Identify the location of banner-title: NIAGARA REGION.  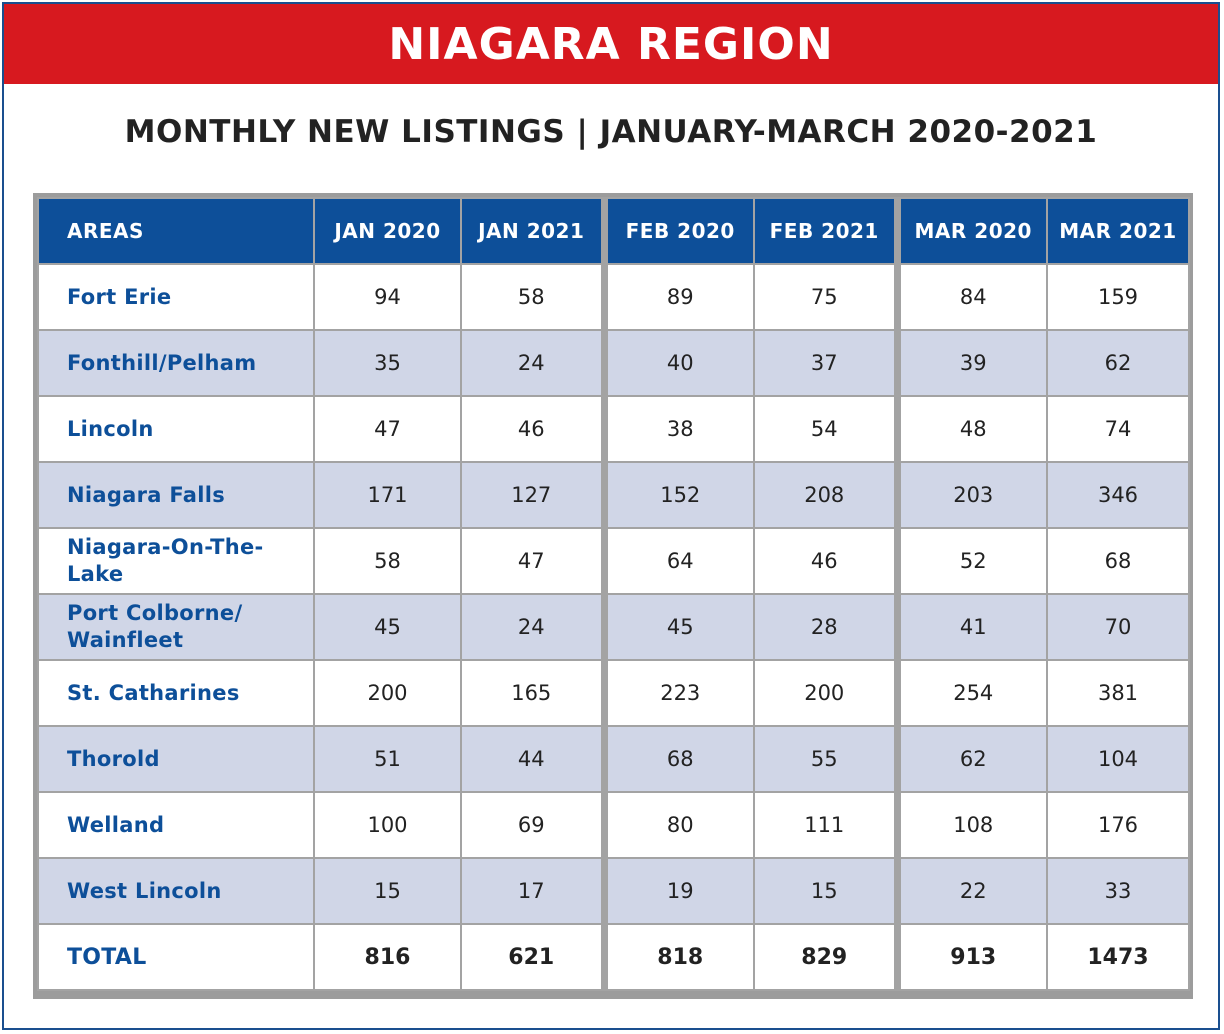
(611, 44).